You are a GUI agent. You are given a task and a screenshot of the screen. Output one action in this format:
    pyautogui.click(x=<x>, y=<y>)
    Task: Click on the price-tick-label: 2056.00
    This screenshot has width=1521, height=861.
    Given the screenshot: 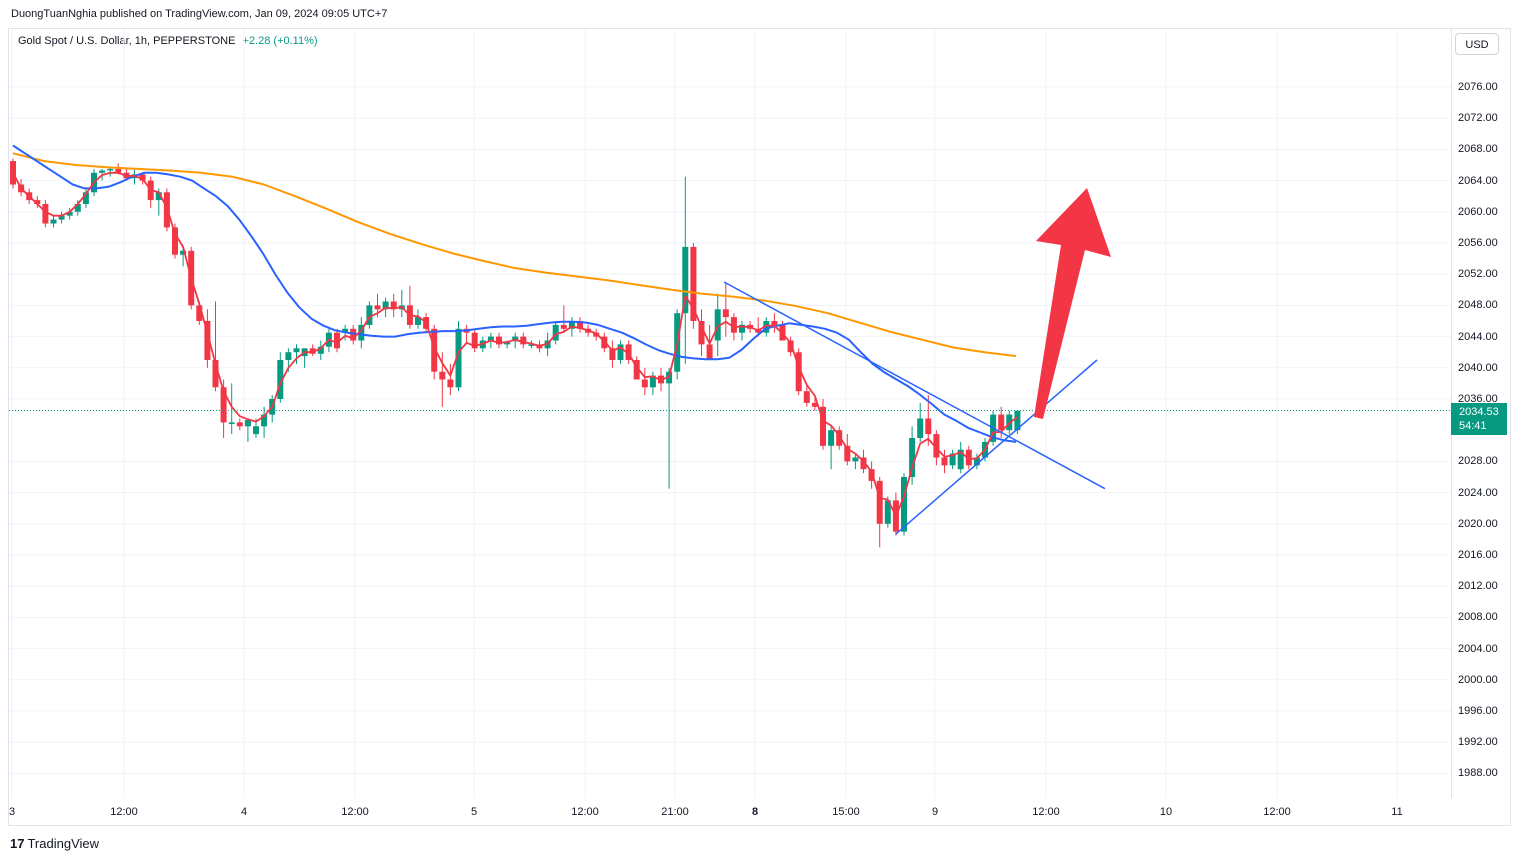 What is the action you would take?
    pyautogui.click(x=1478, y=243)
    